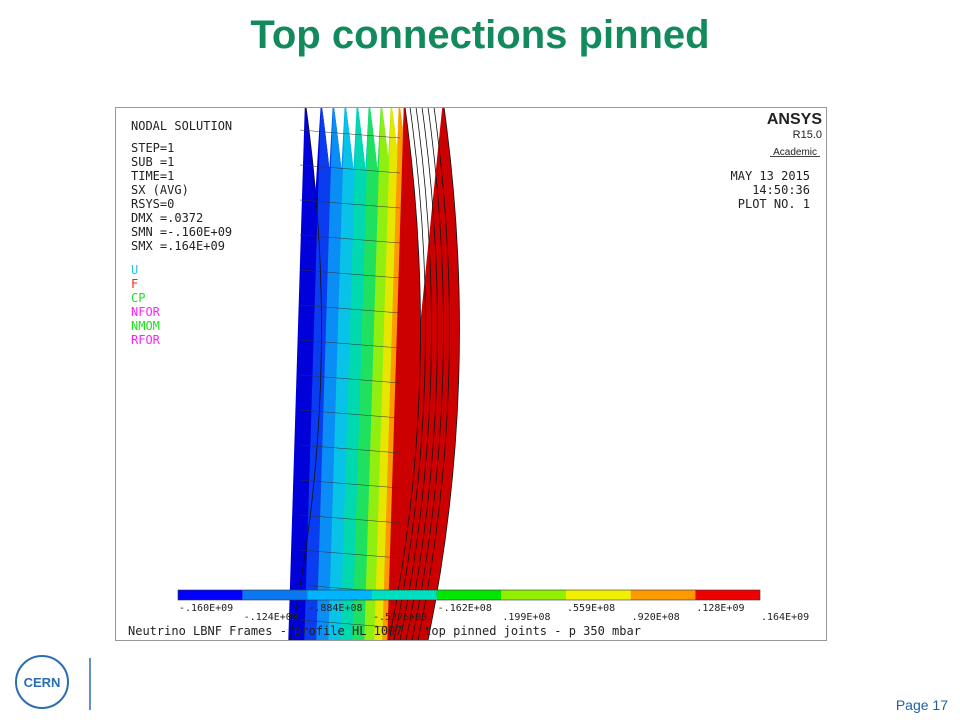 The height and width of the screenshot is (720, 960). I want to click on version: R15.0, so click(807, 135).